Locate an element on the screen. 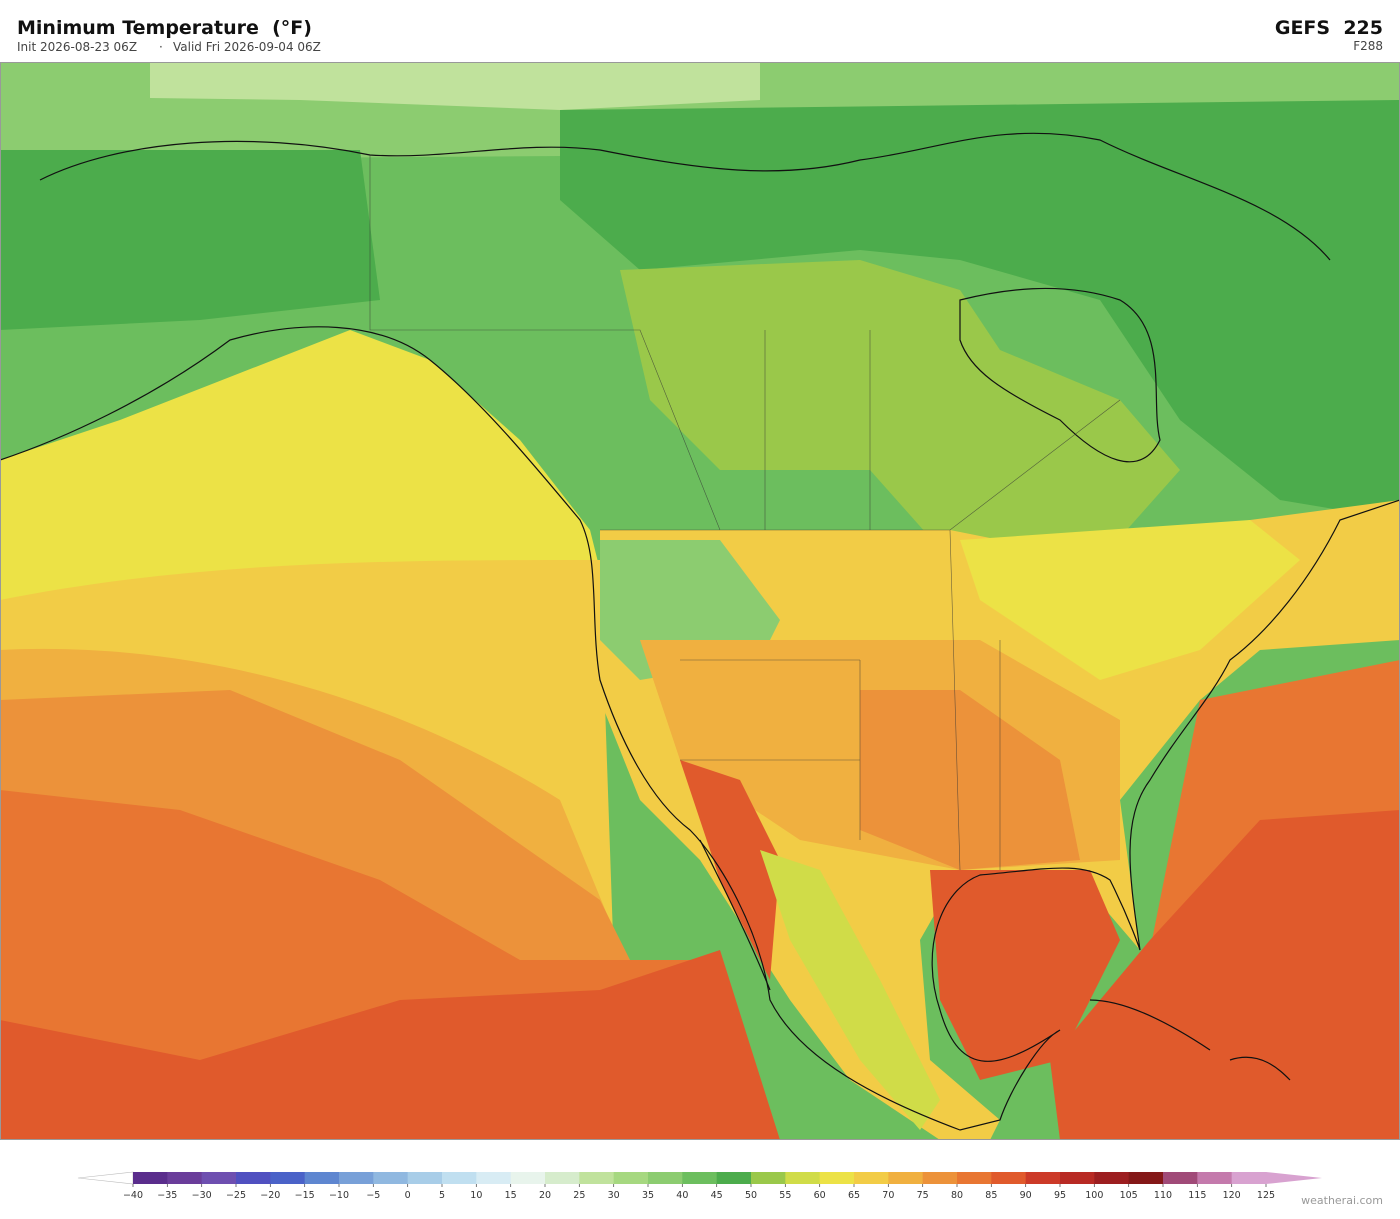  colorbar-tick-label: 90 is located at coordinates (1026, 1195).